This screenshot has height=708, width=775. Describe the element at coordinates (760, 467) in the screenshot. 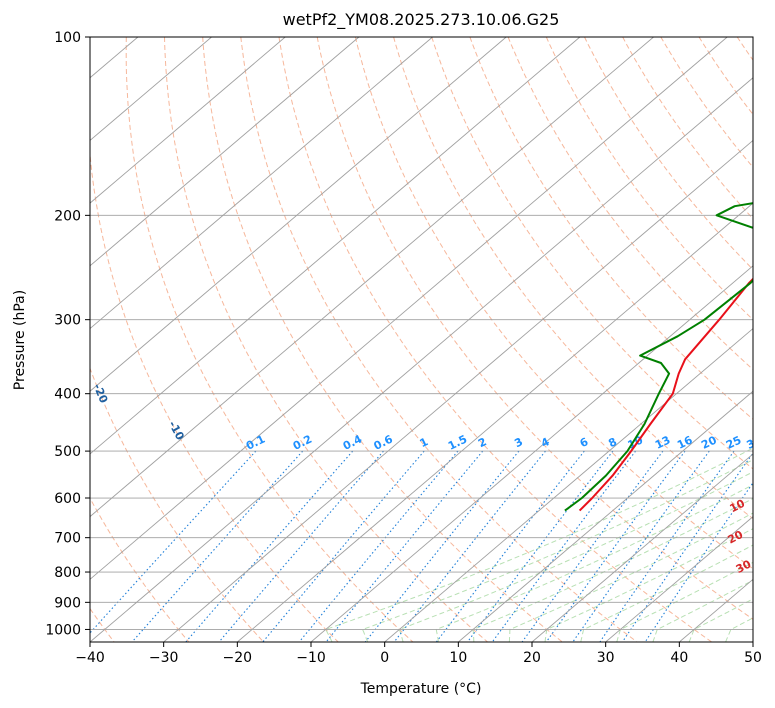

I see `moist-adiabat-label: 0` at that location.